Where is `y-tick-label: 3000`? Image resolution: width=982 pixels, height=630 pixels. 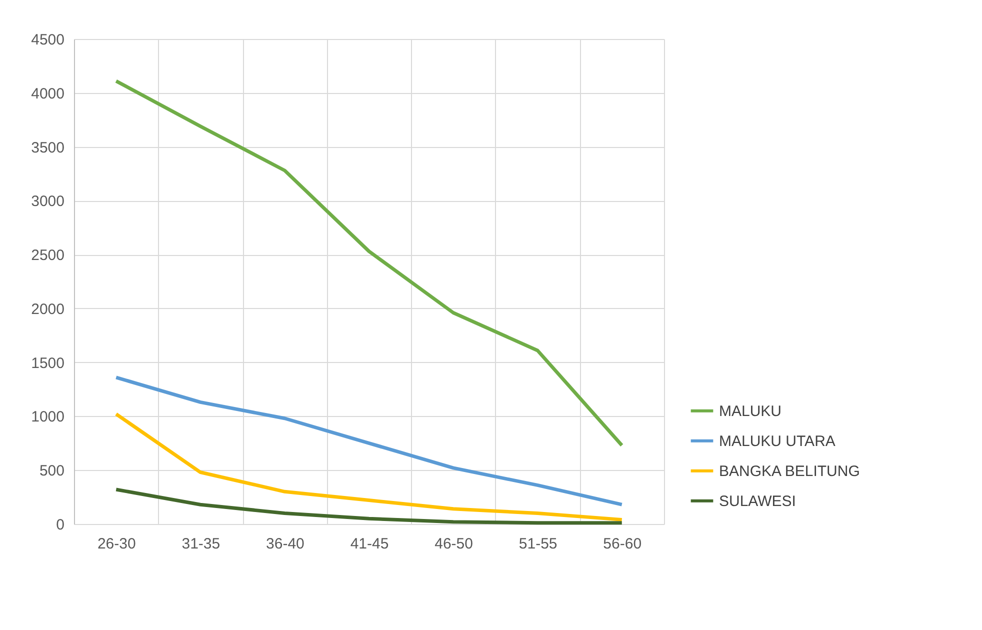
y-tick-label: 3000 is located at coordinates (47, 201).